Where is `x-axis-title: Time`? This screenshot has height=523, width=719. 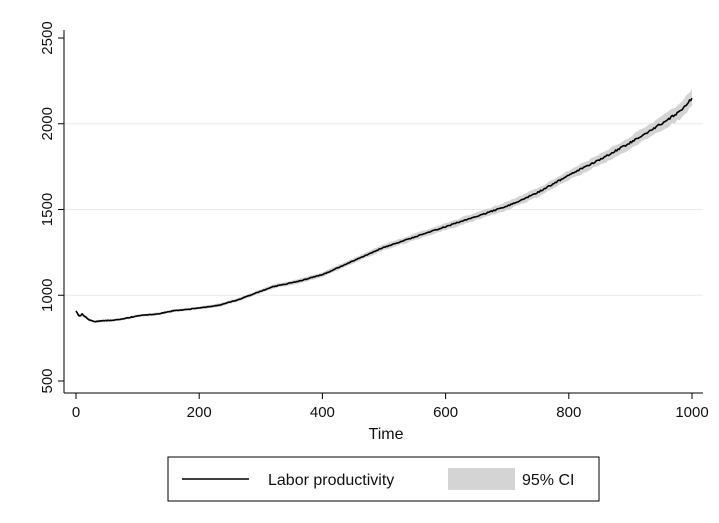
x-axis-title: Time is located at coordinates (386, 434).